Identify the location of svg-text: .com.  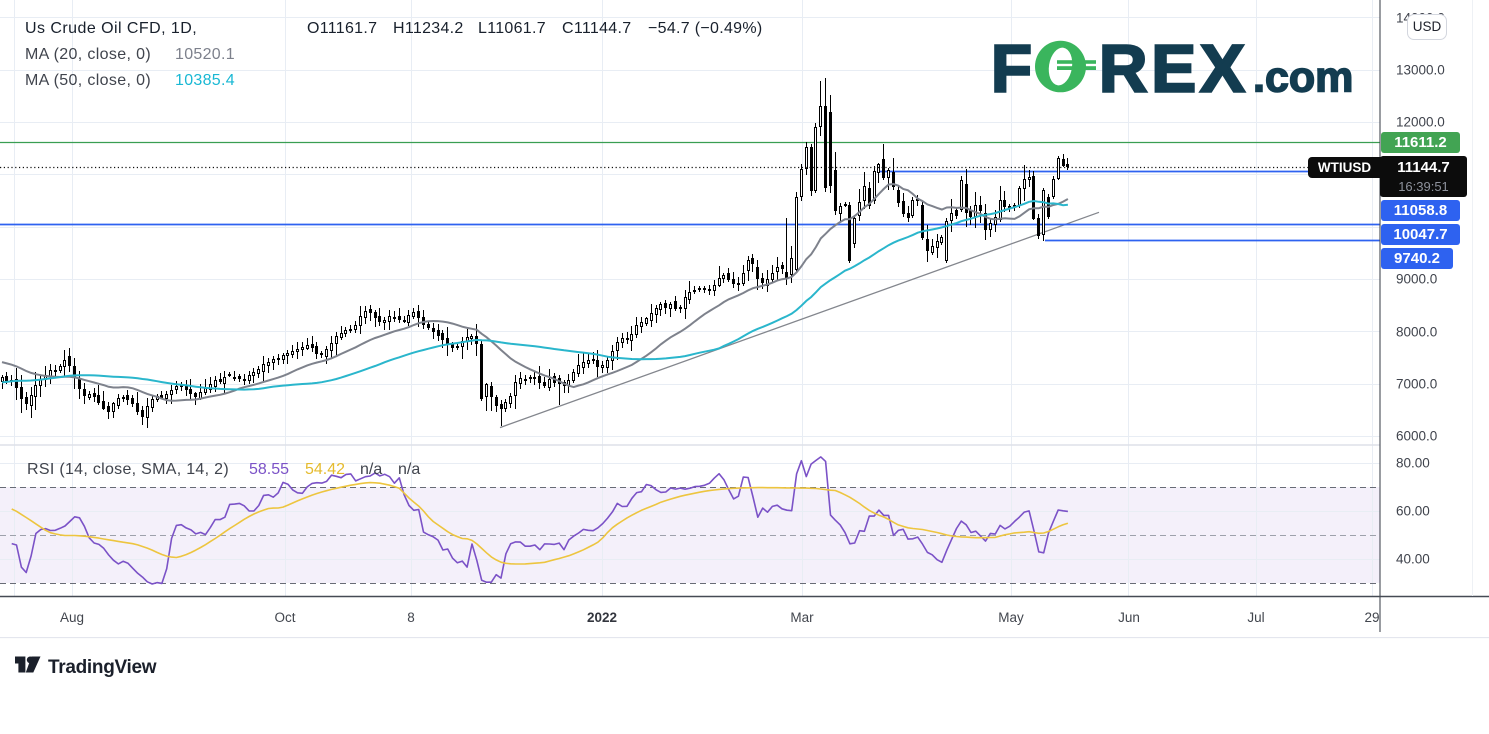
(1303, 76).